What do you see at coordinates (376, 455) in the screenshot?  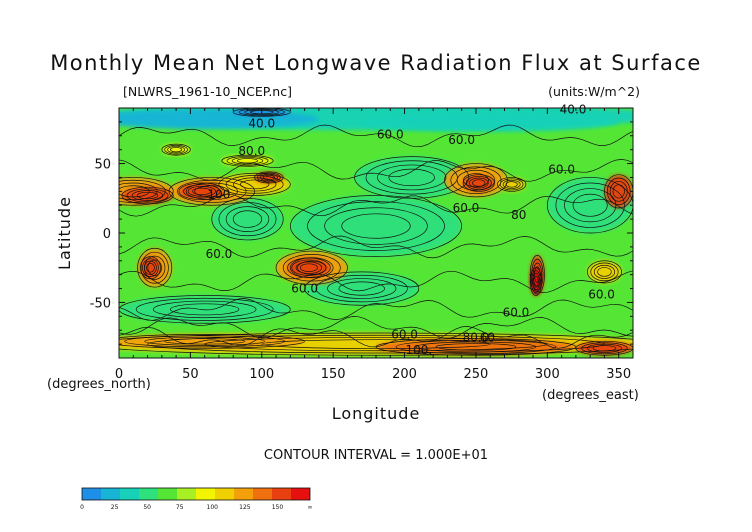 I see `contour-interval-note: CONTOUR INTERVAL = 1.000E+01` at bounding box center [376, 455].